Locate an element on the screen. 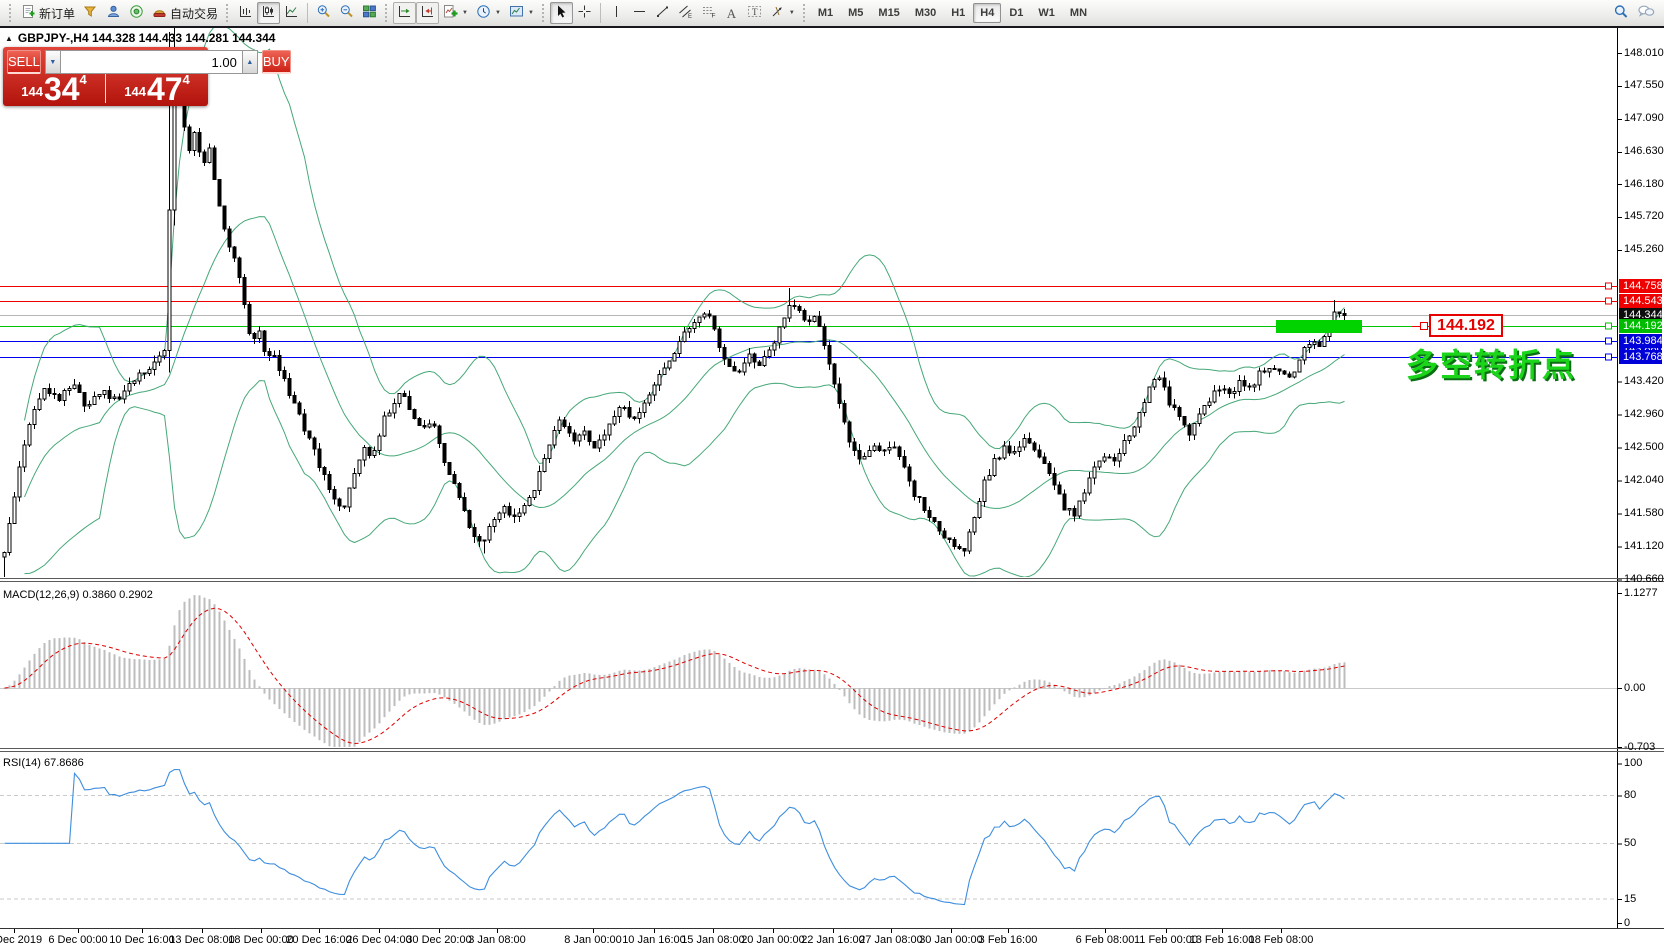 This screenshot has width=1664, height=949. bar-chart-button is located at coordinates (245, 13).